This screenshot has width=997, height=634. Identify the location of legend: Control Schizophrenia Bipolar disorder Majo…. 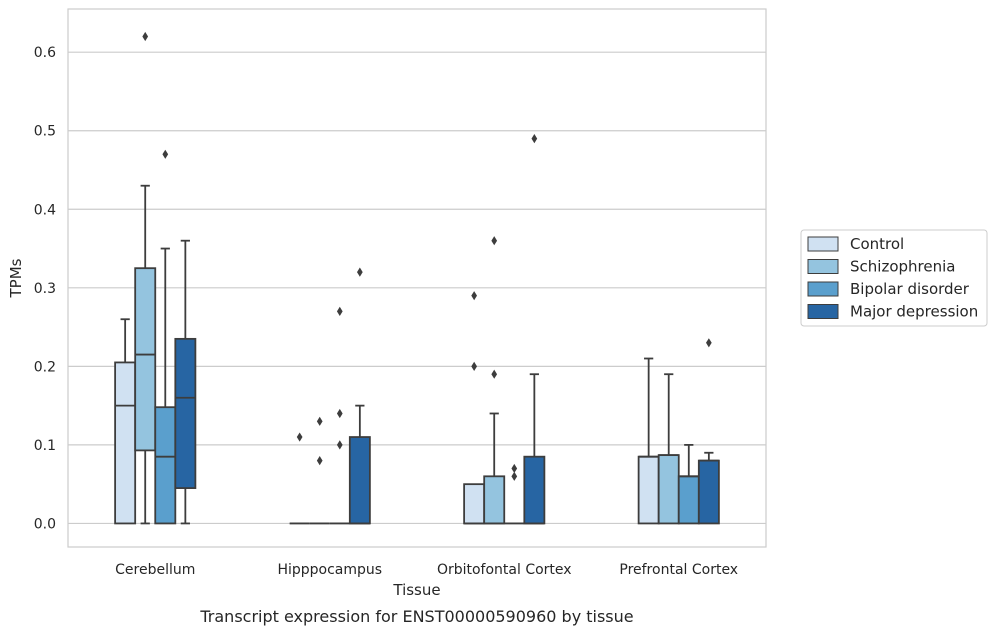
(894, 278).